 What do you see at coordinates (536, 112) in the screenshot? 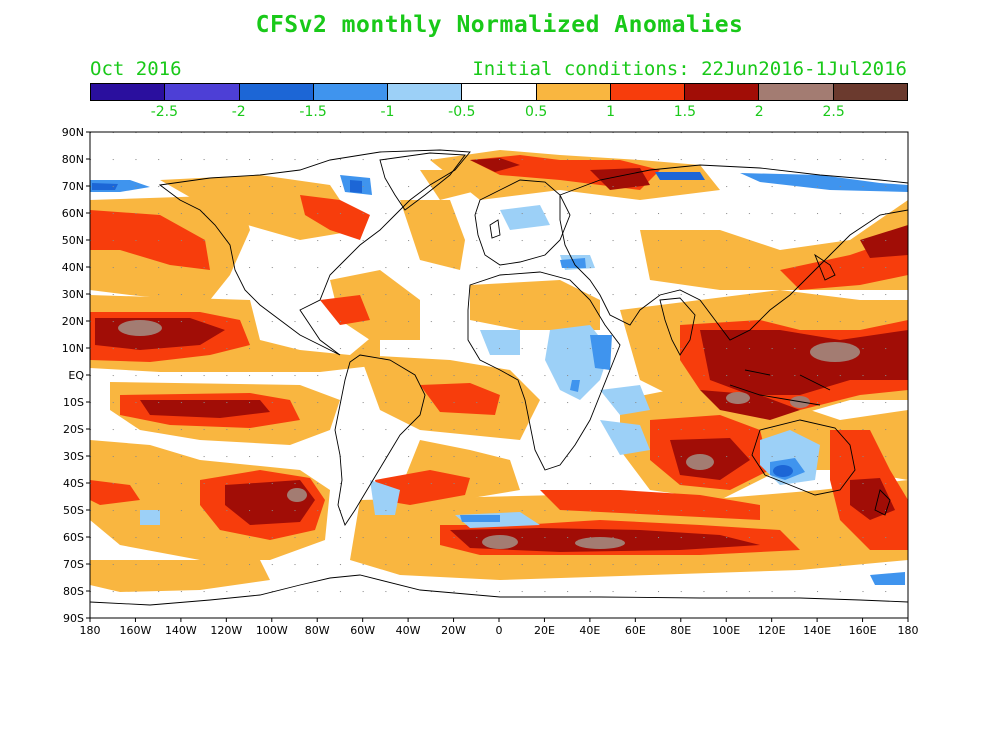
I see `colorbar-label: 0.5` at bounding box center [536, 112].